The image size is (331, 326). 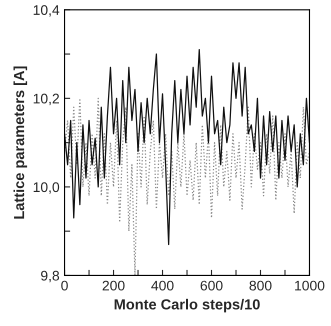 I want to click on y-tick-label: 10,0, so click(x=47, y=188).